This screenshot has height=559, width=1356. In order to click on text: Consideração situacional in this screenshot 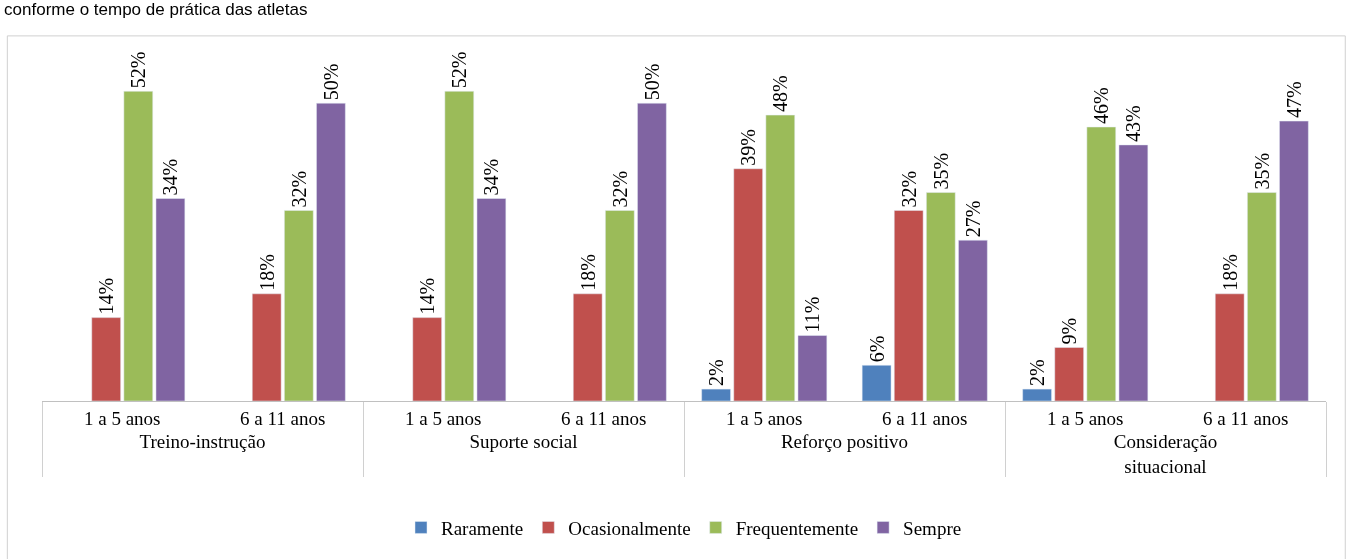, I will do `click(1165, 453)`.